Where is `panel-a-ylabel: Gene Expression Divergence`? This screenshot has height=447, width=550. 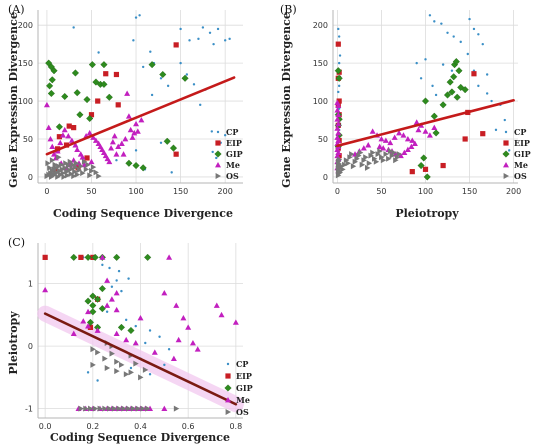 panel-a-ylabel: Gene Expression Divergence is located at coordinates (13, 100).